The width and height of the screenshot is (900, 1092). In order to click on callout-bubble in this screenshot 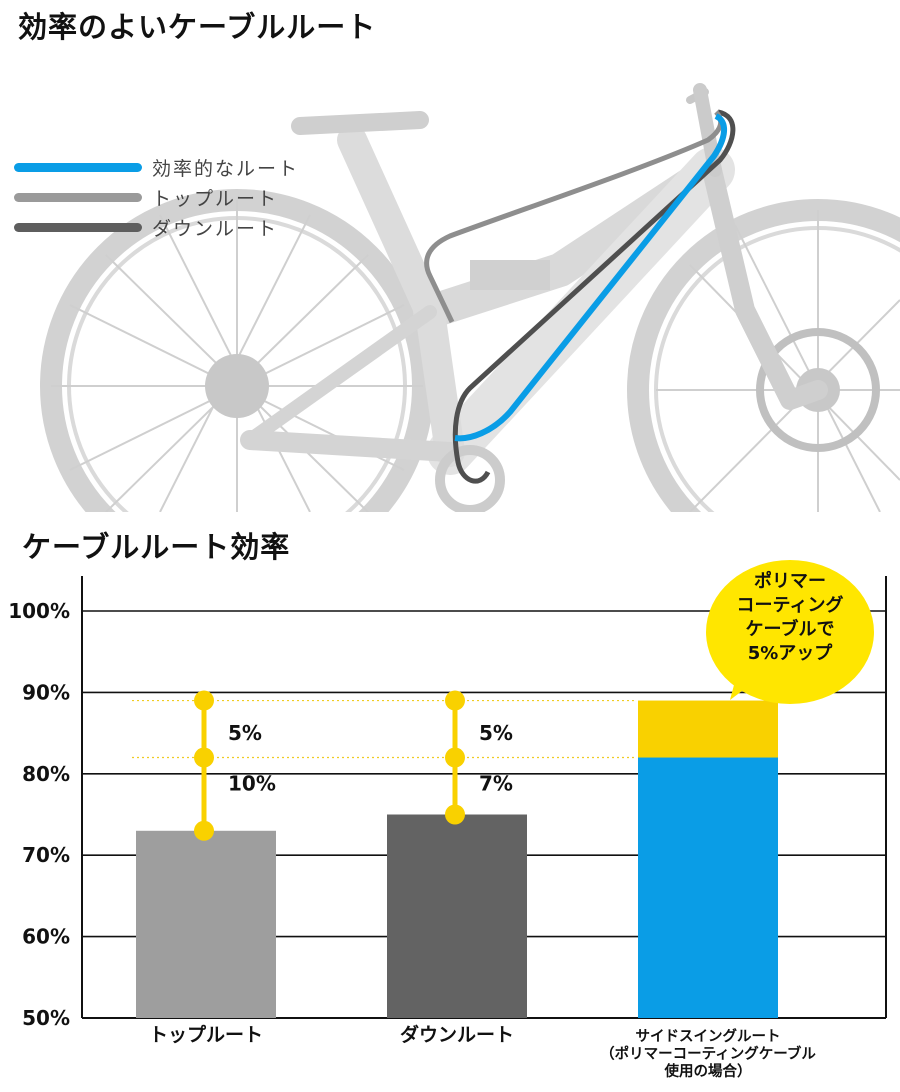, I will do `click(790, 632)`.